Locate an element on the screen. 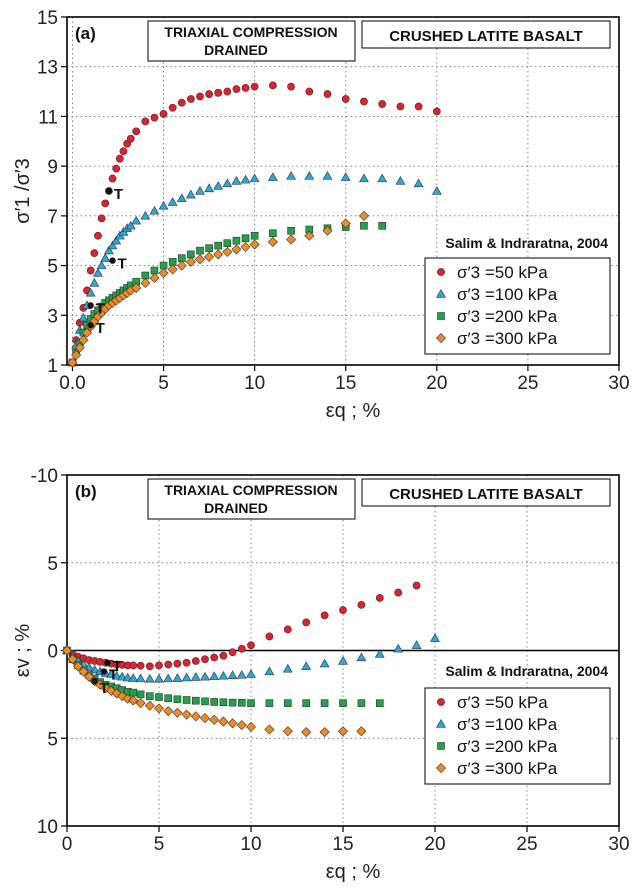 The height and width of the screenshot is (888, 633). t-marker-label: T is located at coordinates (100, 308).